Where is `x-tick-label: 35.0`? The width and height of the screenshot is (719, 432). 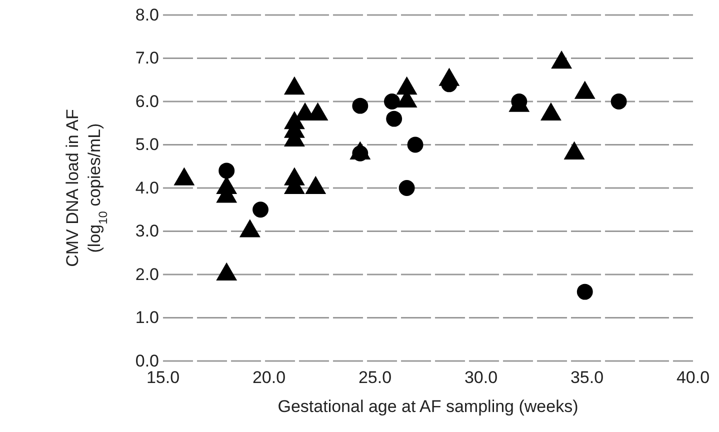 x-tick-label: 35.0 is located at coordinates (587, 378).